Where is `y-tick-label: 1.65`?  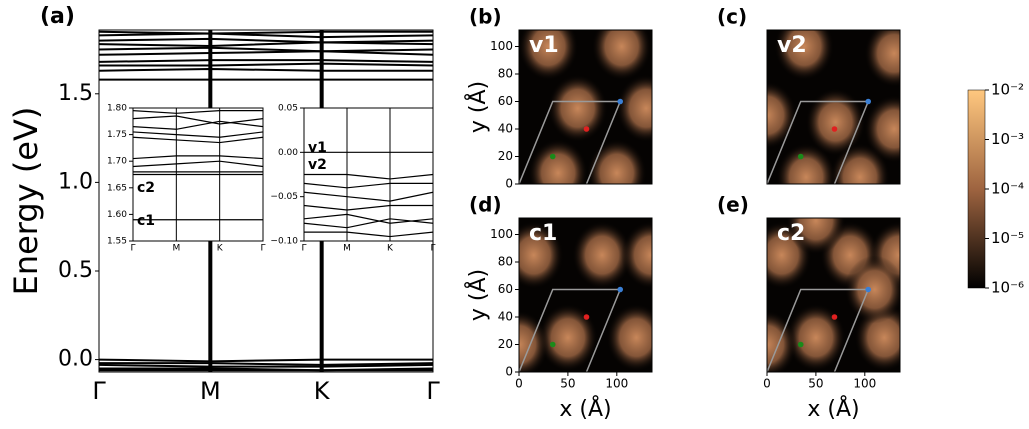
y-tick-label: 1.65 is located at coordinates (117, 188).